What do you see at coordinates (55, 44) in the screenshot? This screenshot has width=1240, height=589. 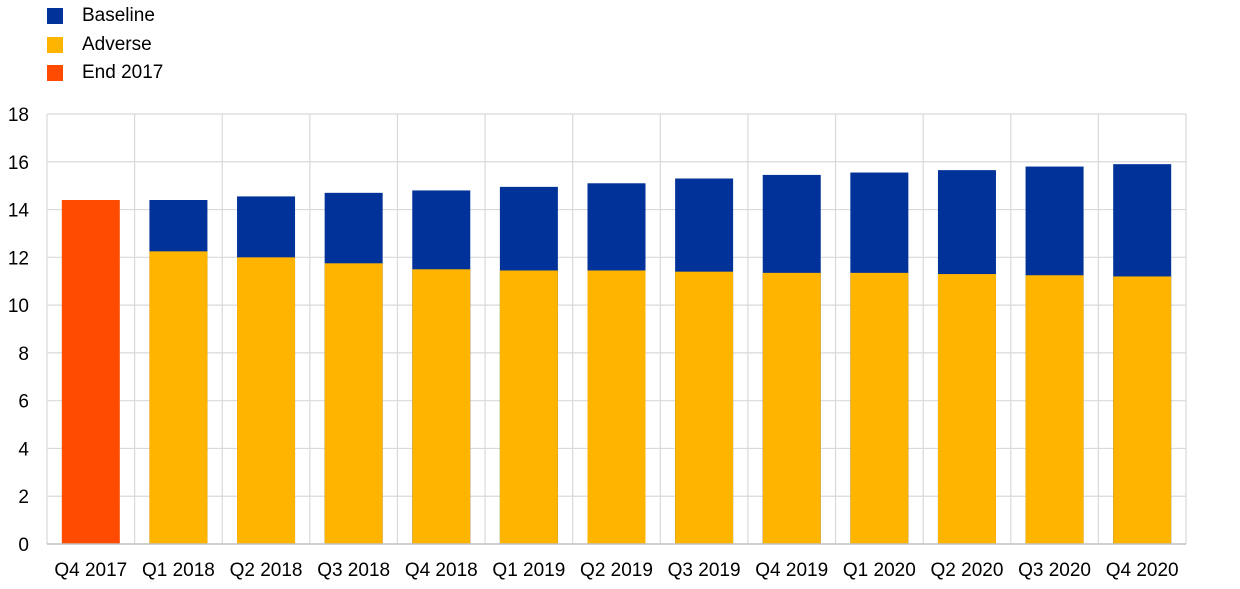 I see `legend-swatch-adverse` at bounding box center [55, 44].